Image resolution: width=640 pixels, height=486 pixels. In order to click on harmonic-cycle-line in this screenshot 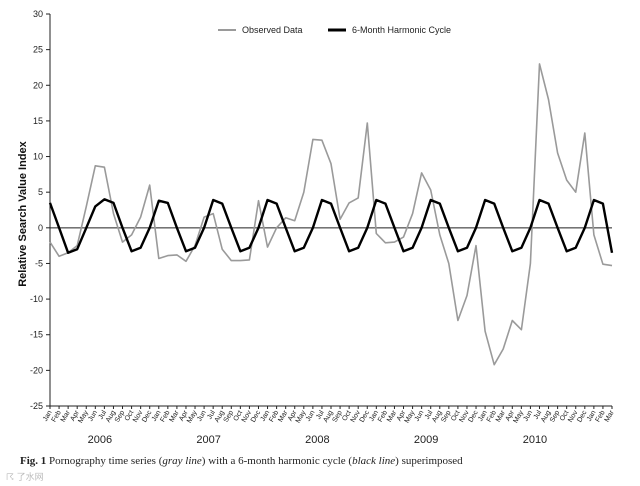, I will do `click(331, 226)`.